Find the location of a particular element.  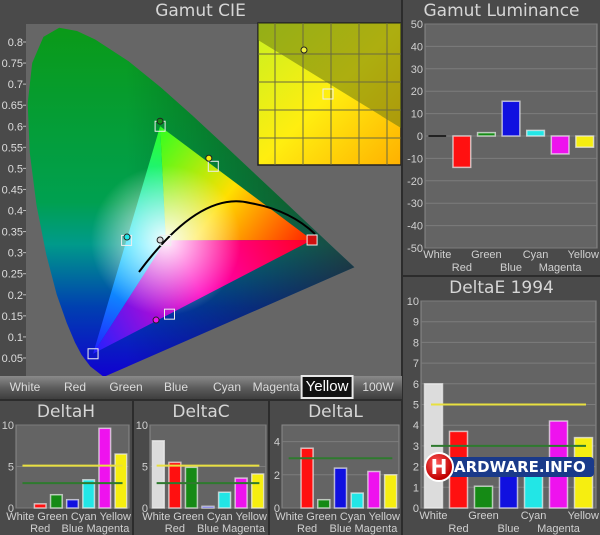

patch-button-100w: 100W is located at coordinates (378, 387).